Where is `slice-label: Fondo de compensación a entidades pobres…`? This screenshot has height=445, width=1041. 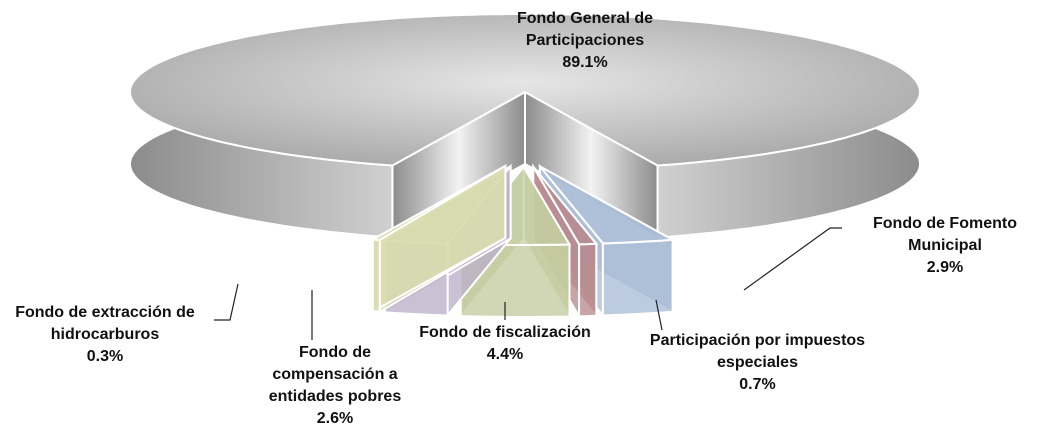
slice-label: Fondo de compensación a entidades pobres… is located at coordinates (335, 386).